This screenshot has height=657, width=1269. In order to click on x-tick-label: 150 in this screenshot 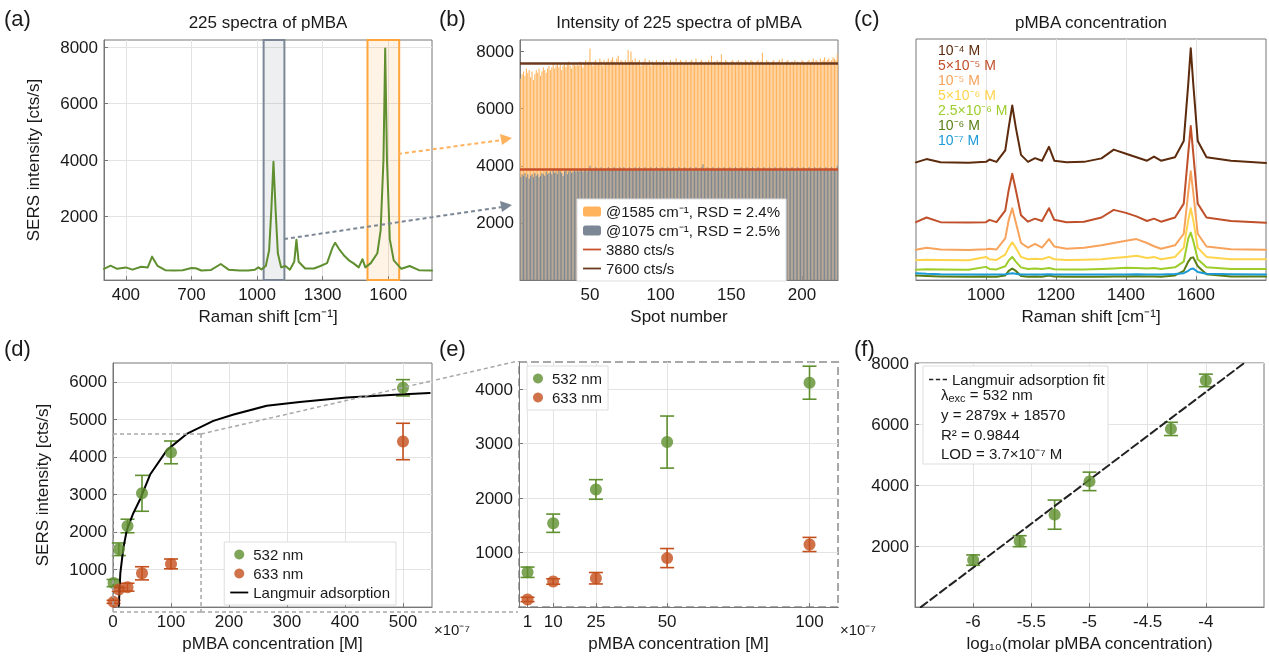, I will do `click(731, 295)`.